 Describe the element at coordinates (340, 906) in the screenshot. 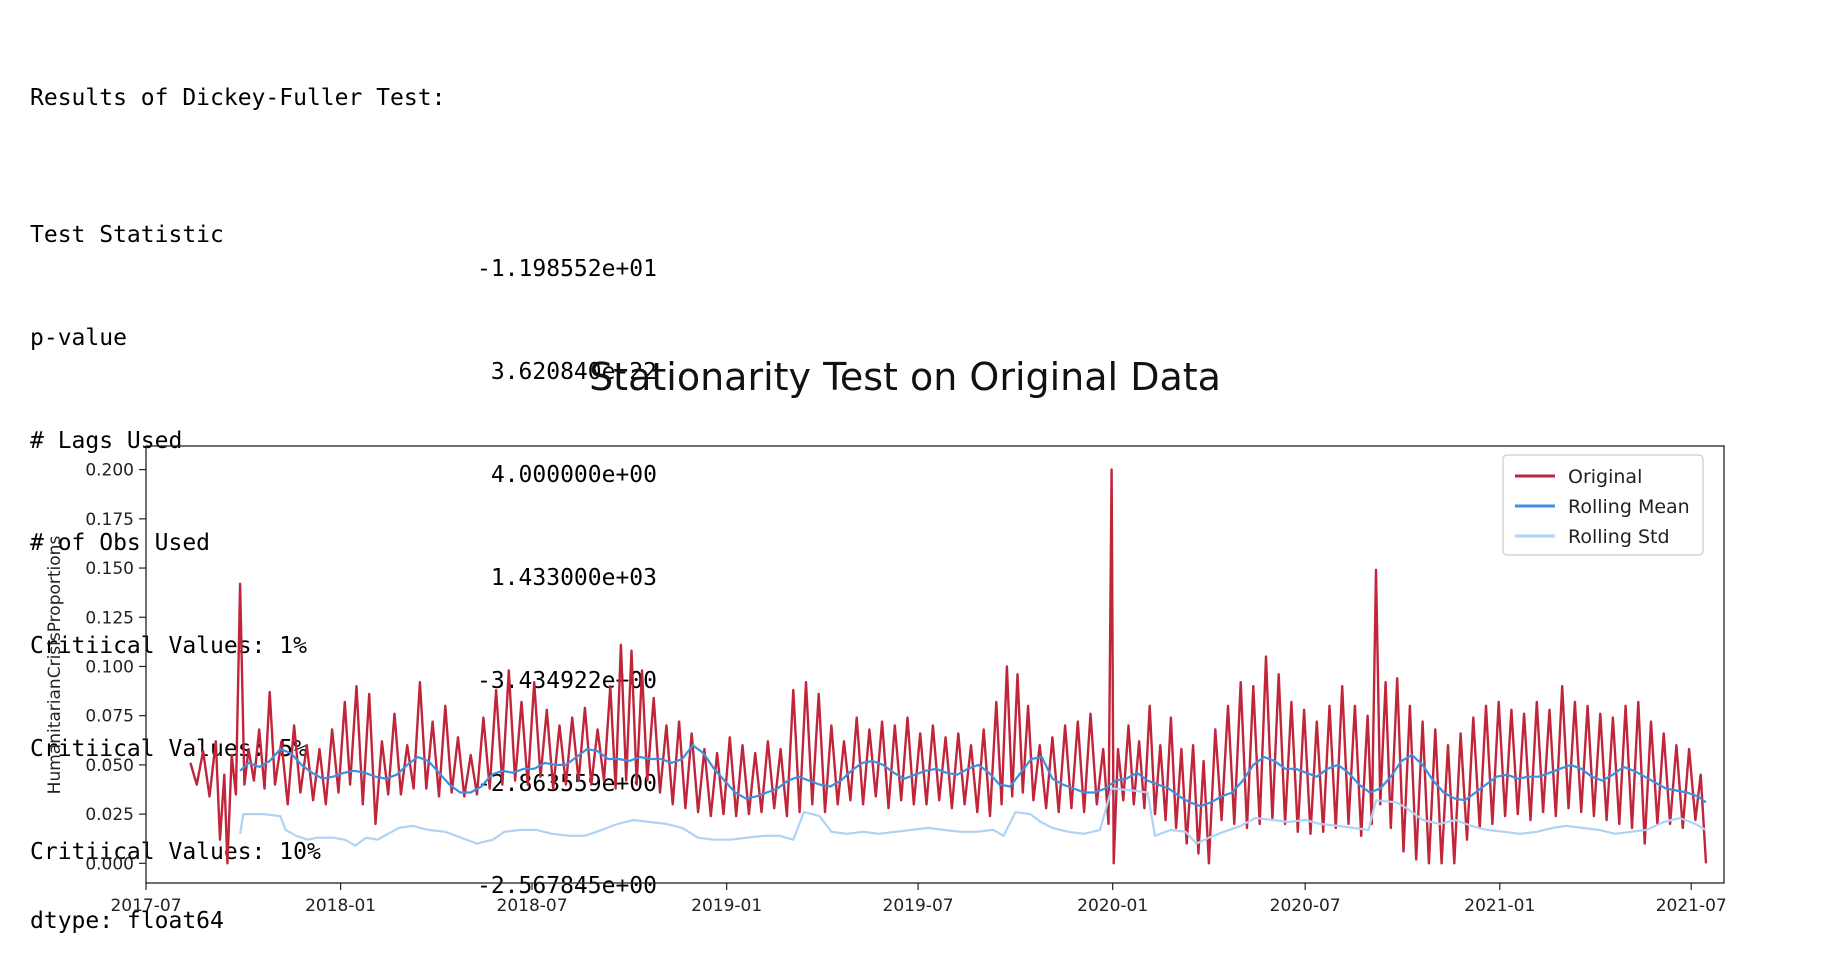

I see `x-tick-label: 2018-01` at that location.